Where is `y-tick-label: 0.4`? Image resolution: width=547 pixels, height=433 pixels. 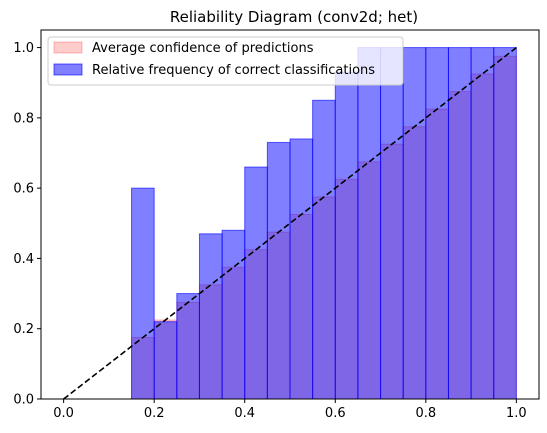 y-tick-label: 0.4 is located at coordinates (23, 259).